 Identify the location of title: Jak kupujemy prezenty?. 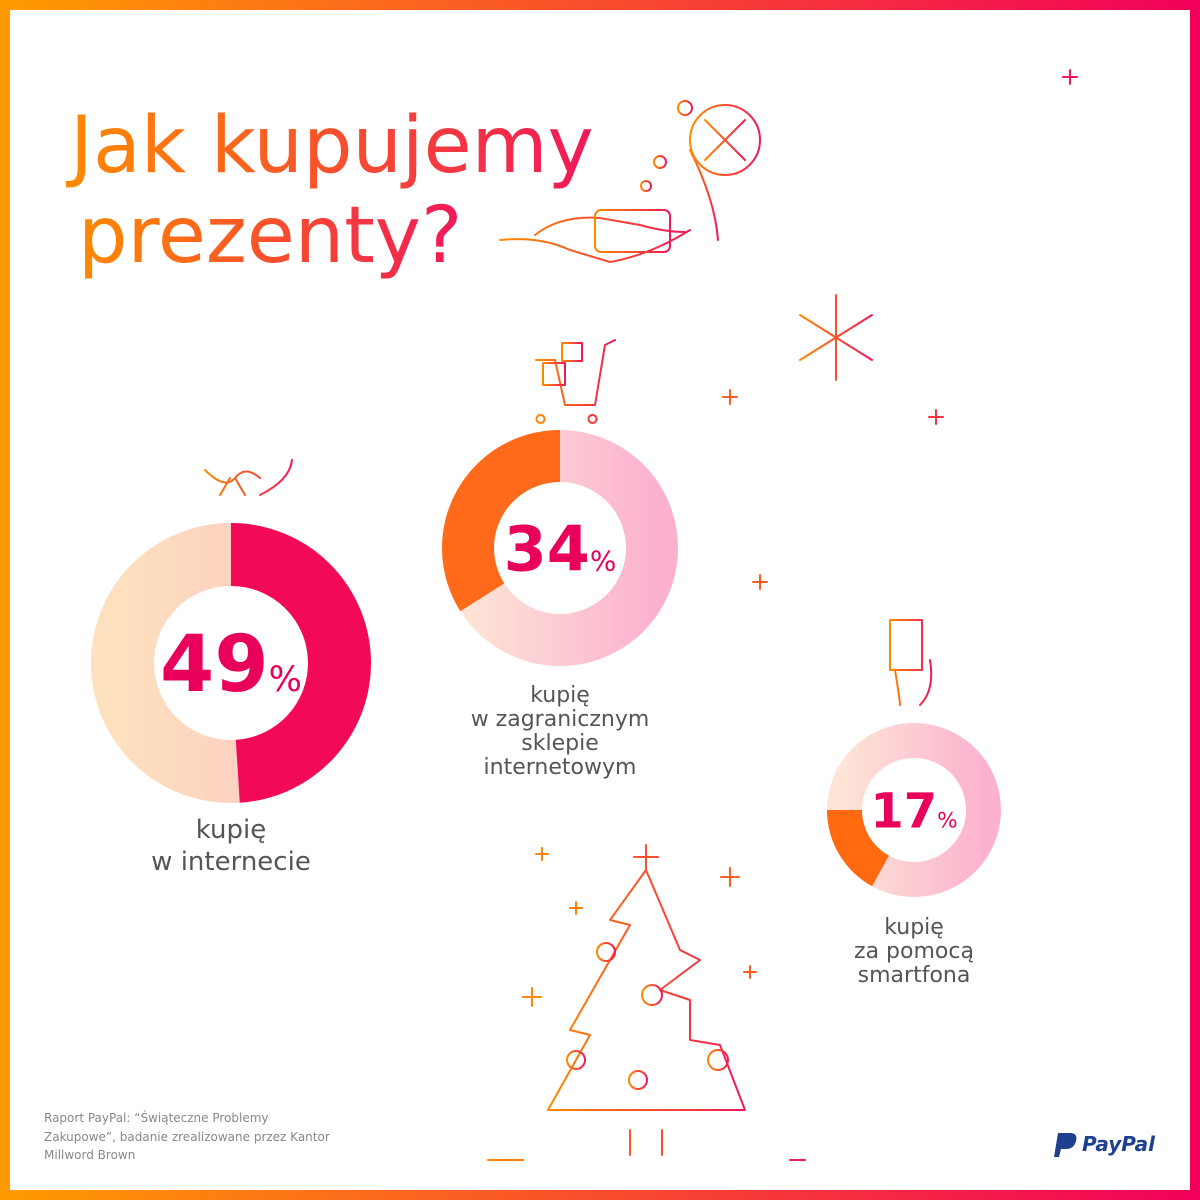
(329, 191).